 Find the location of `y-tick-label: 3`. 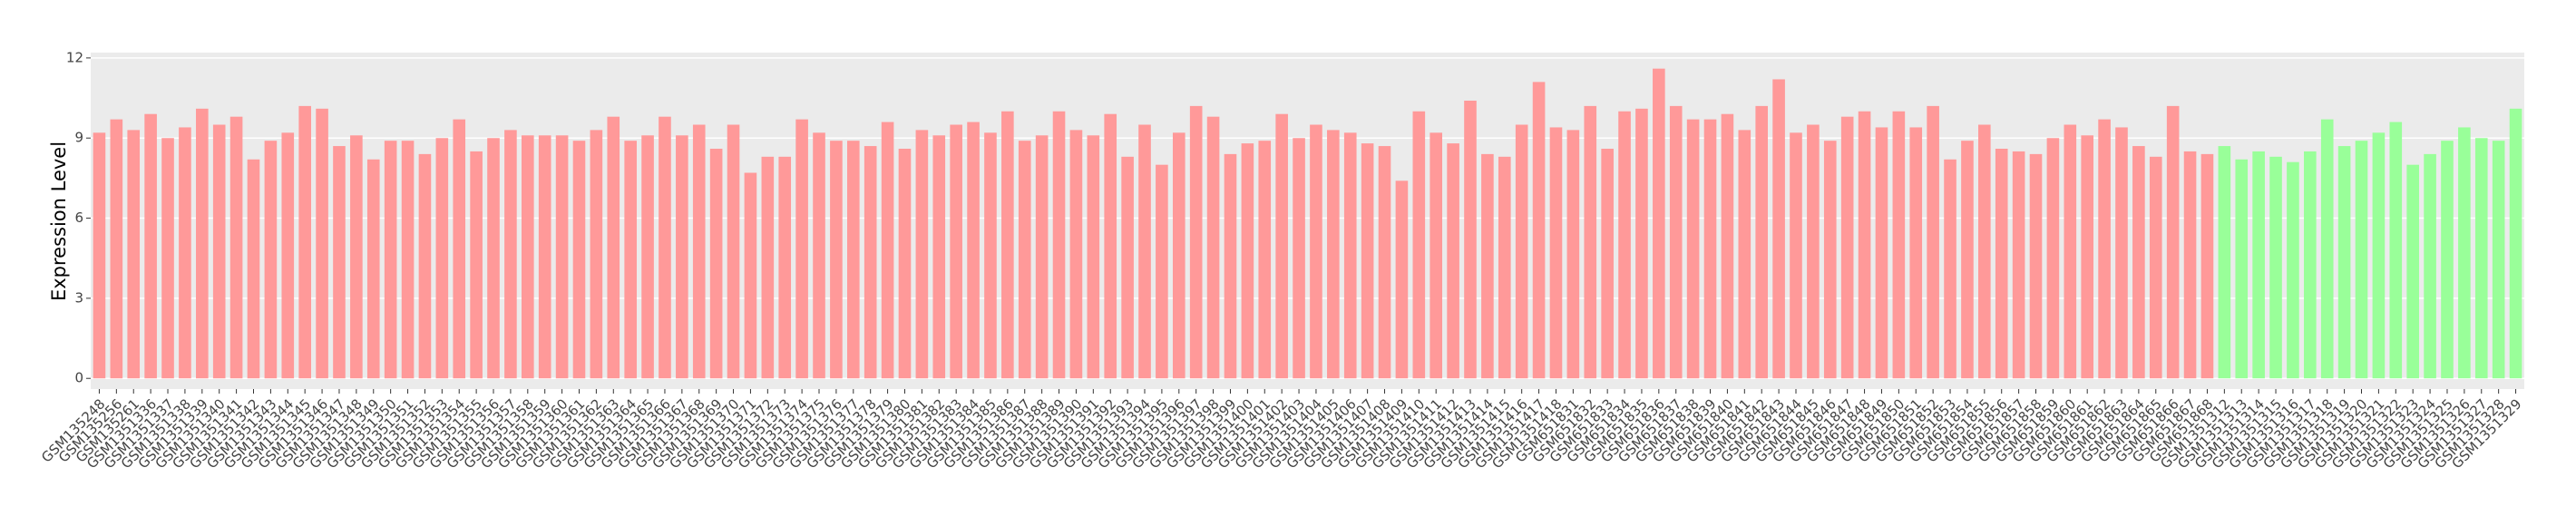

y-tick-label: 3 is located at coordinates (78, 297).